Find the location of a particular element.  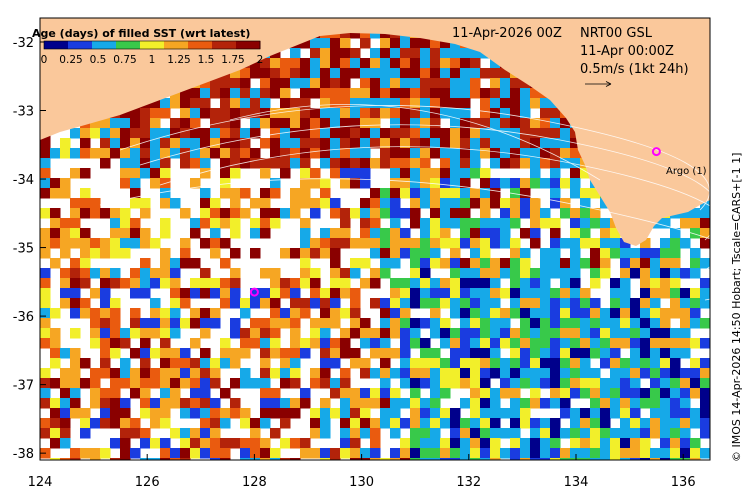

x-axis: 124 126 128 130 132 134 136 is located at coordinates (362, 472).